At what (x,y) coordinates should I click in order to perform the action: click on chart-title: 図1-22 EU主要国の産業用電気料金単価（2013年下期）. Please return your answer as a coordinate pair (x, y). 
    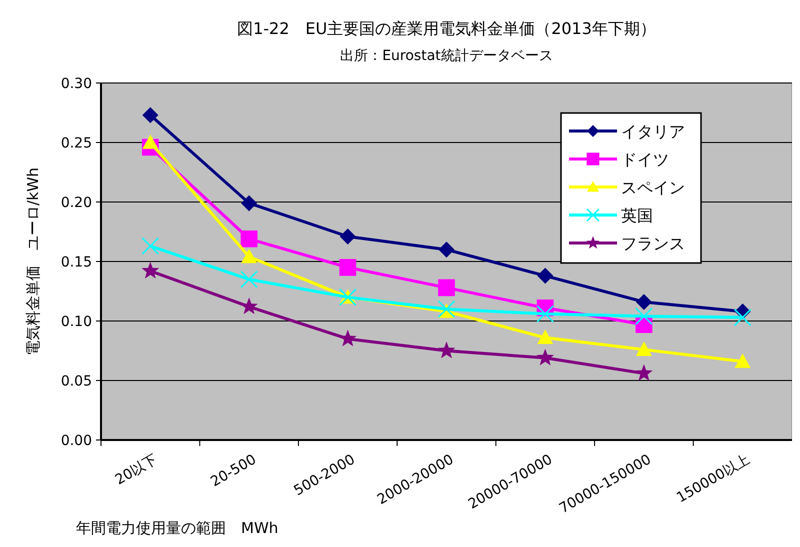
    Looking at the image, I should click on (446, 28).